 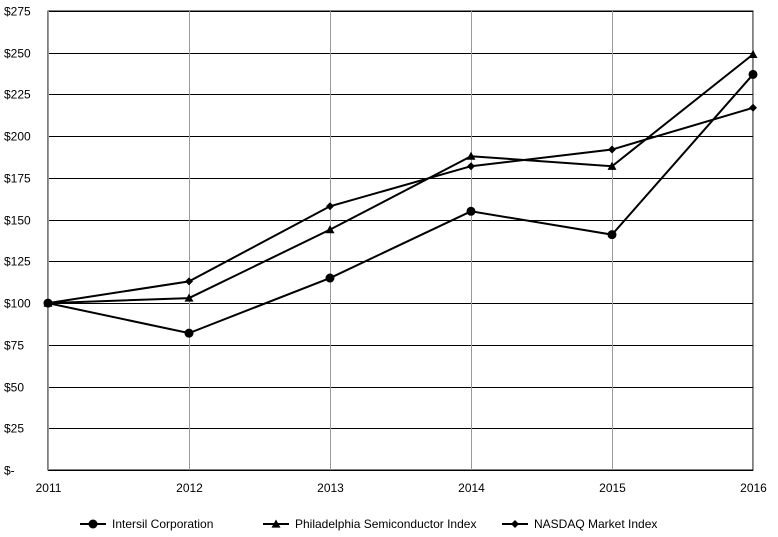 I want to click on y-tick-label: $150, so click(x=17, y=221).